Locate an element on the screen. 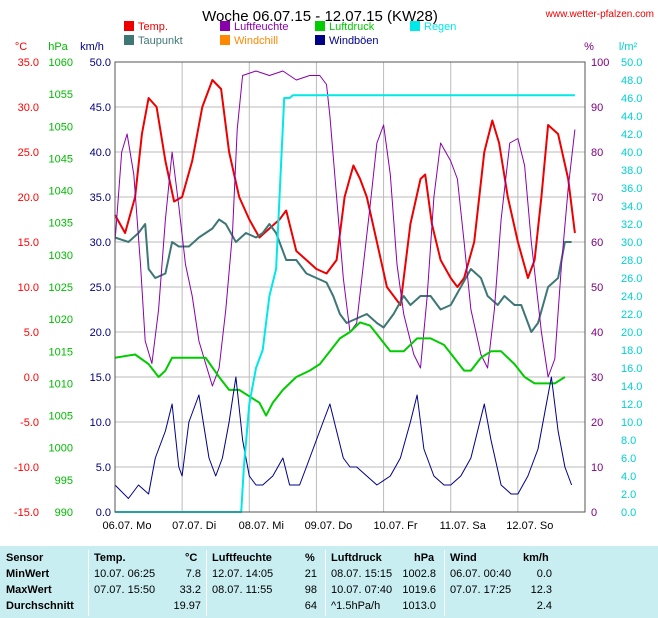 The height and width of the screenshot is (618, 658). stats-press-min-time: 08.07. 15:15 is located at coordinates (362, 574).